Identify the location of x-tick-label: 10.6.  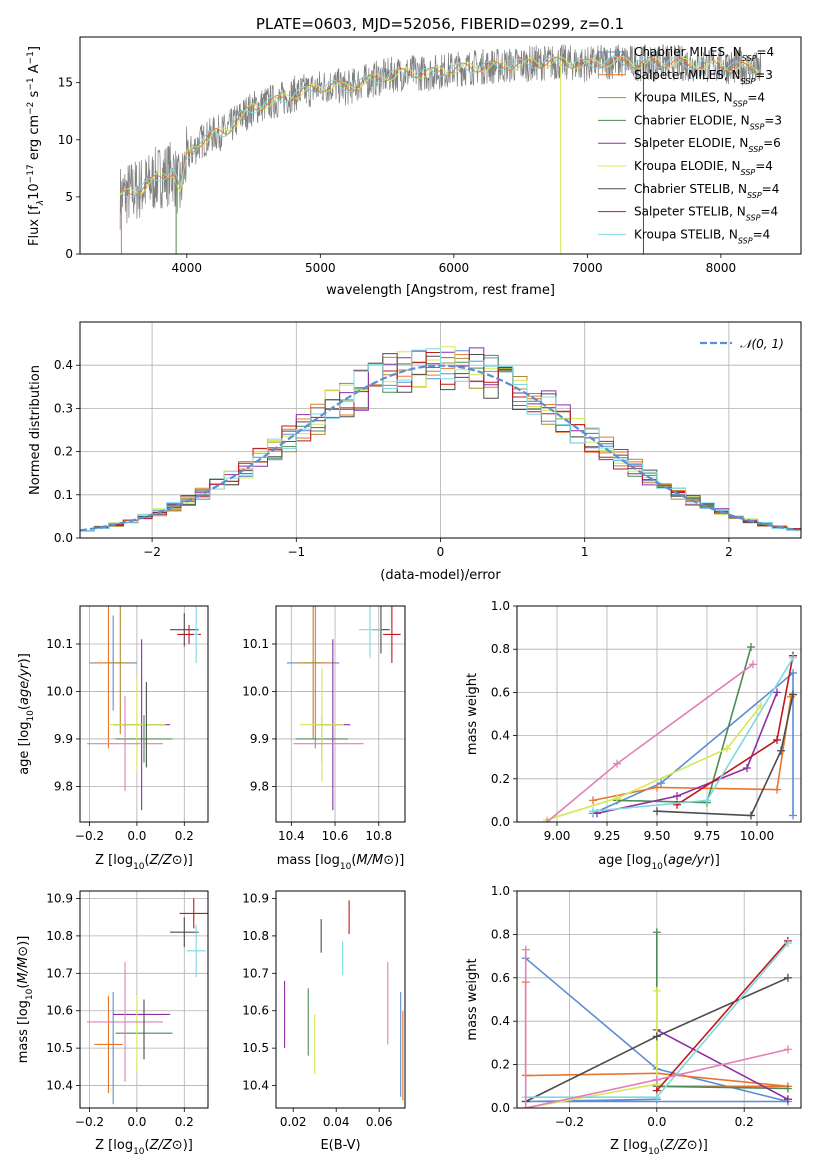
(335, 836).